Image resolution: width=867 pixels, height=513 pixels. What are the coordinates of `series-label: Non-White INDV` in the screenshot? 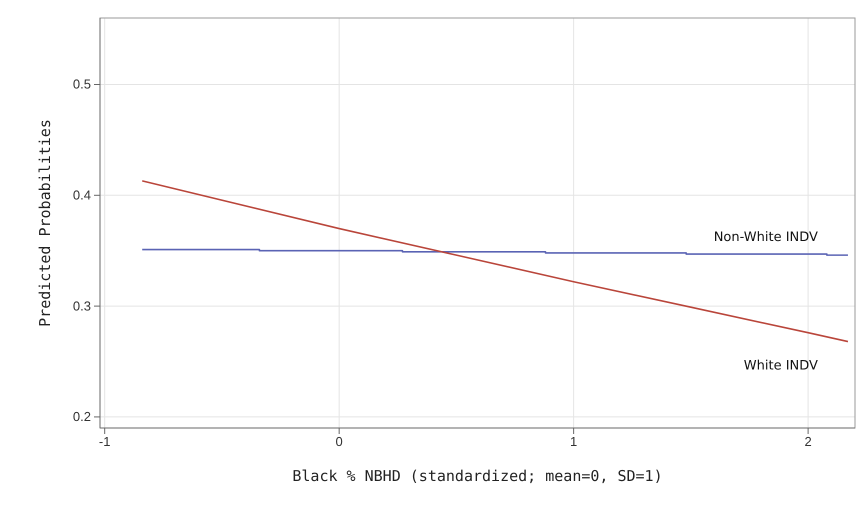 It's located at (766, 238).